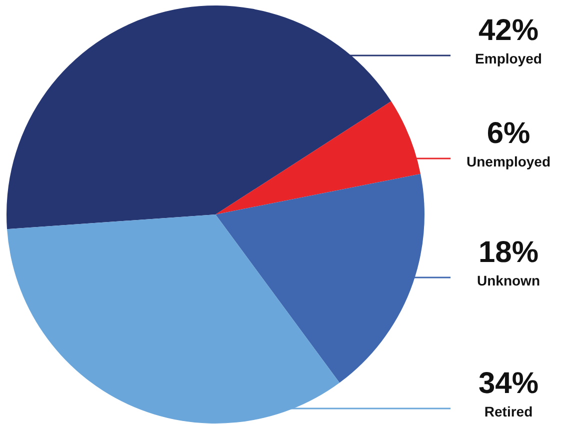  What do you see at coordinates (508, 412) in the screenshot?
I see `slice-label: Retired` at bounding box center [508, 412].